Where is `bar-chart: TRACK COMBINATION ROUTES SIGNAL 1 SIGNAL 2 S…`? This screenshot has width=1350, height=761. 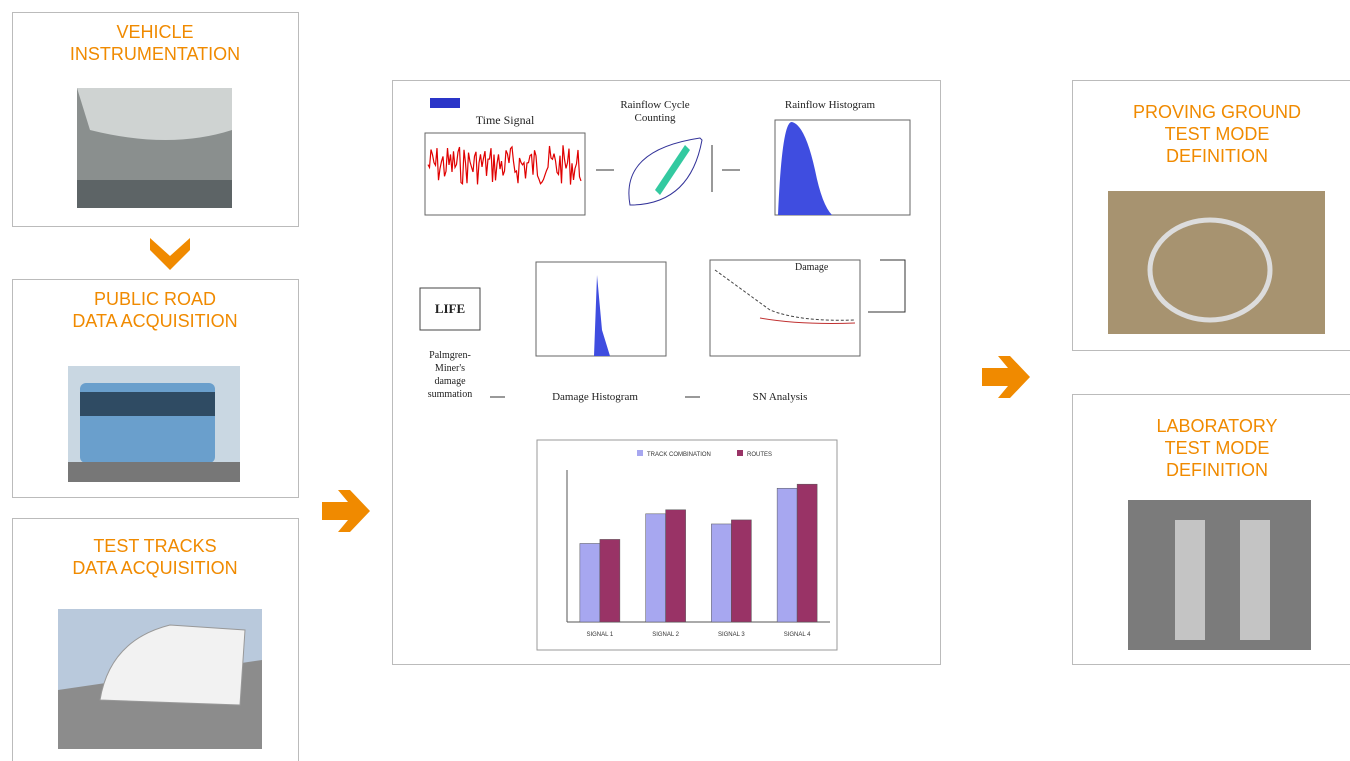
bar-chart: TRACK COMBINATION ROUTES SIGNAL 1 SIGNAL 2 S… is located at coordinates (698, 544).